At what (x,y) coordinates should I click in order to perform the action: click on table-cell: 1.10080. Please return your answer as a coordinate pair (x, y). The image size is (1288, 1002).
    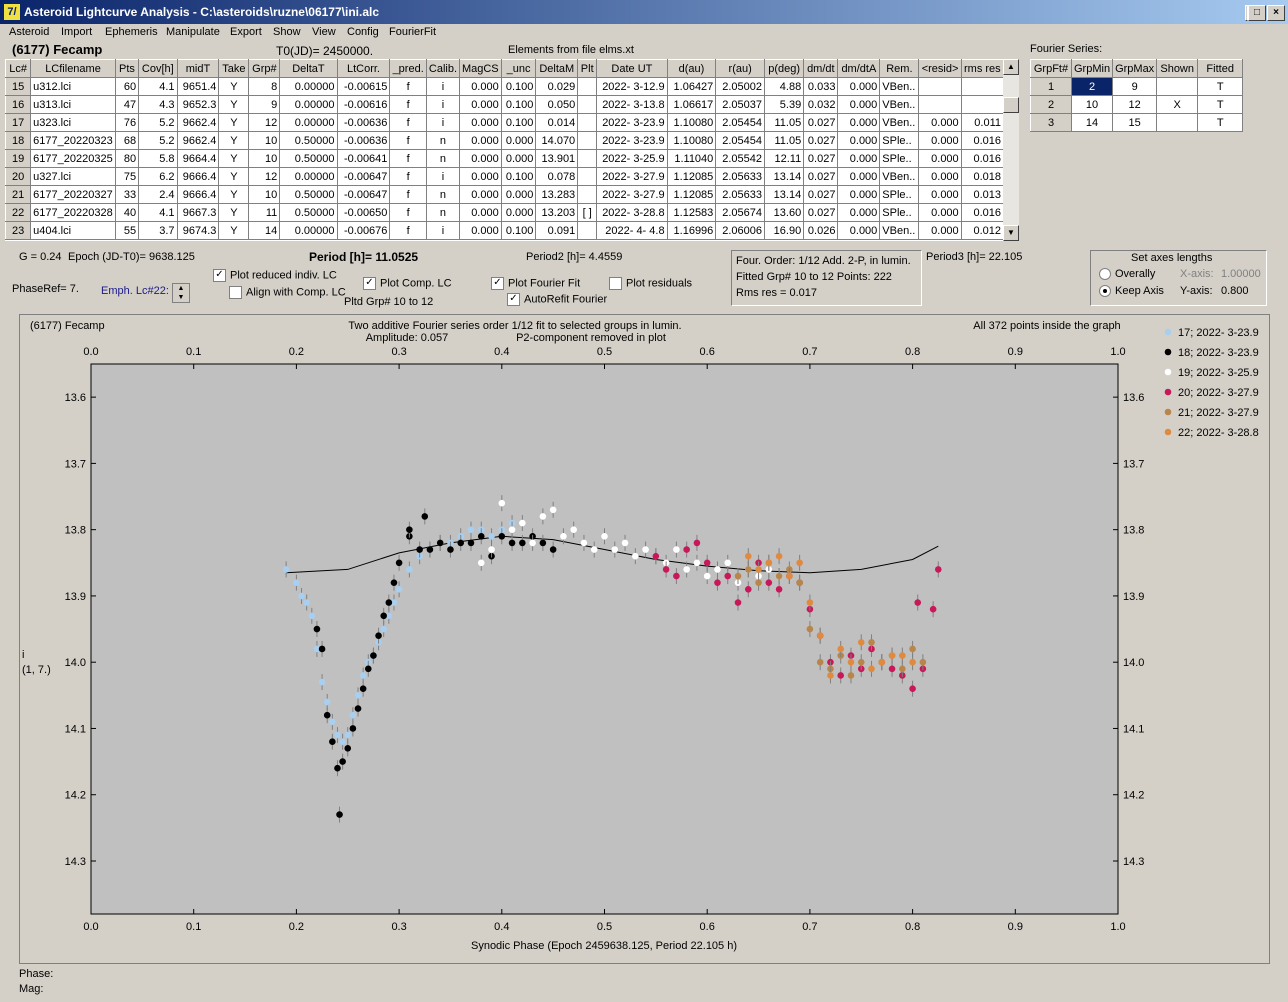
    Looking at the image, I should click on (691, 122).